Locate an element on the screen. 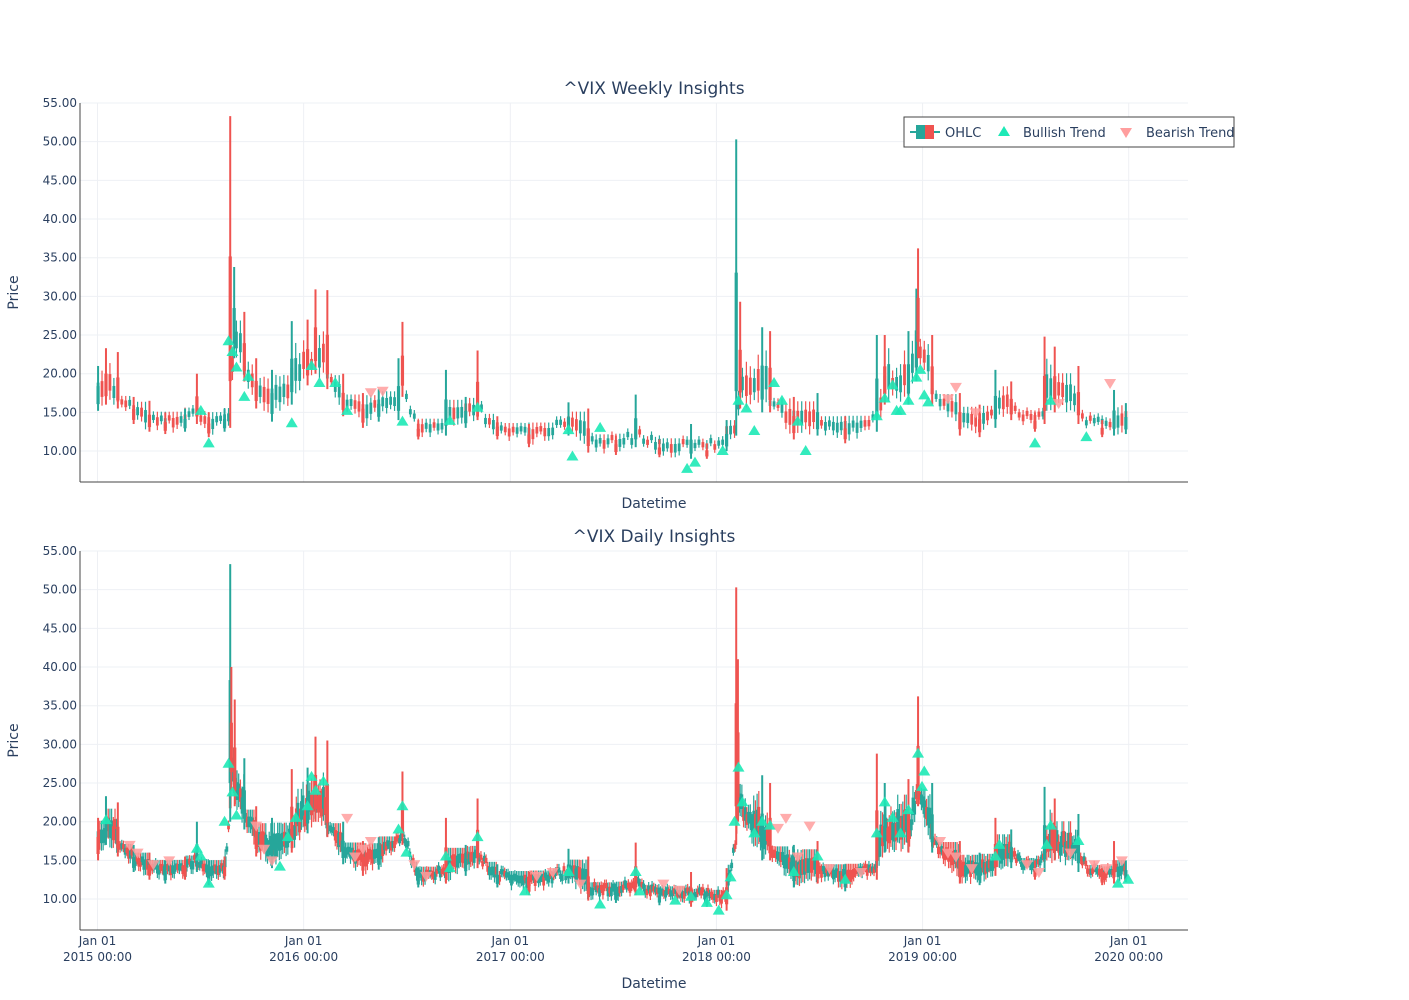  legend-label-bearish: Bearish Trend is located at coordinates (1190, 133).